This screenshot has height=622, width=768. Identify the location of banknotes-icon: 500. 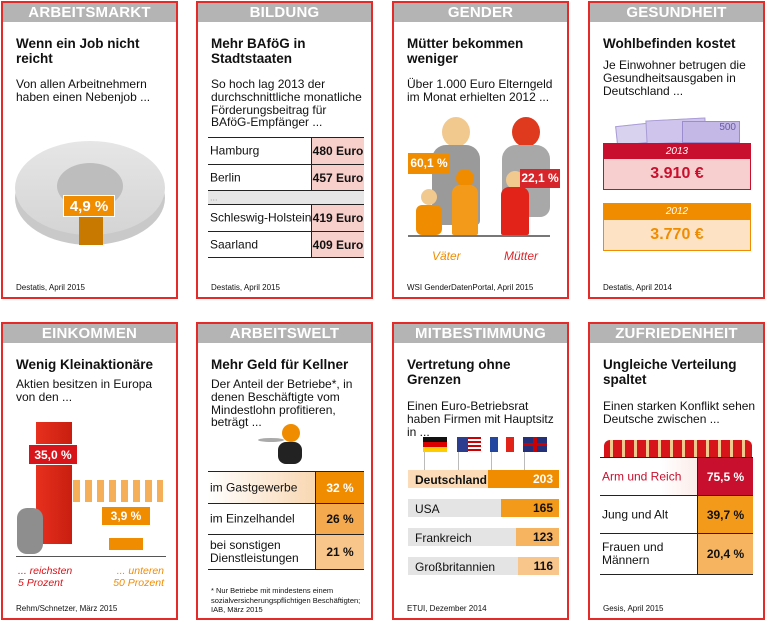
(678, 130).